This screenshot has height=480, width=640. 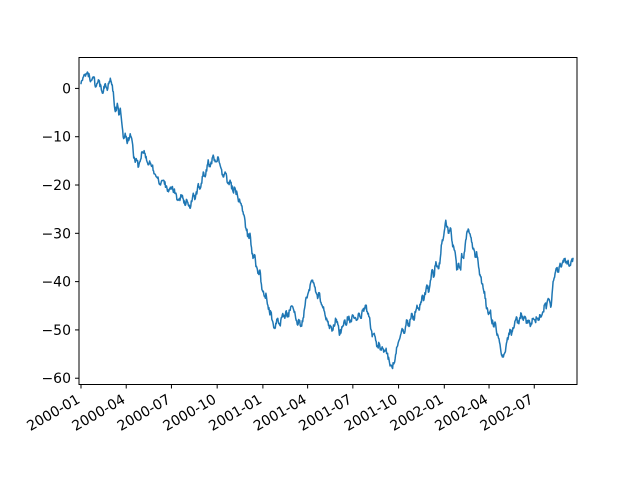 I want to click on y-tick-label: −10, so click(x=56, y=138).